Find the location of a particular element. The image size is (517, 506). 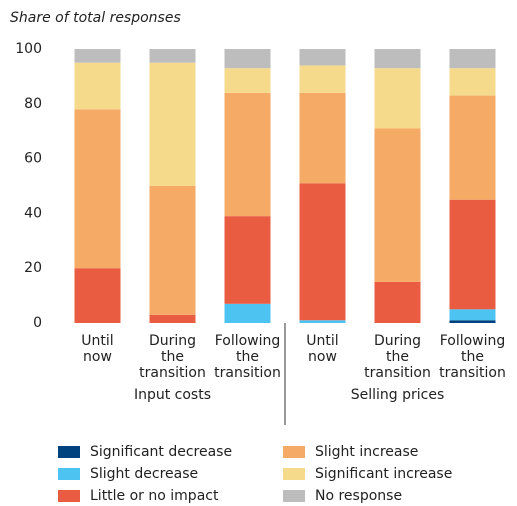

legend-label: Slight increase is located at coordinates (366, 452).